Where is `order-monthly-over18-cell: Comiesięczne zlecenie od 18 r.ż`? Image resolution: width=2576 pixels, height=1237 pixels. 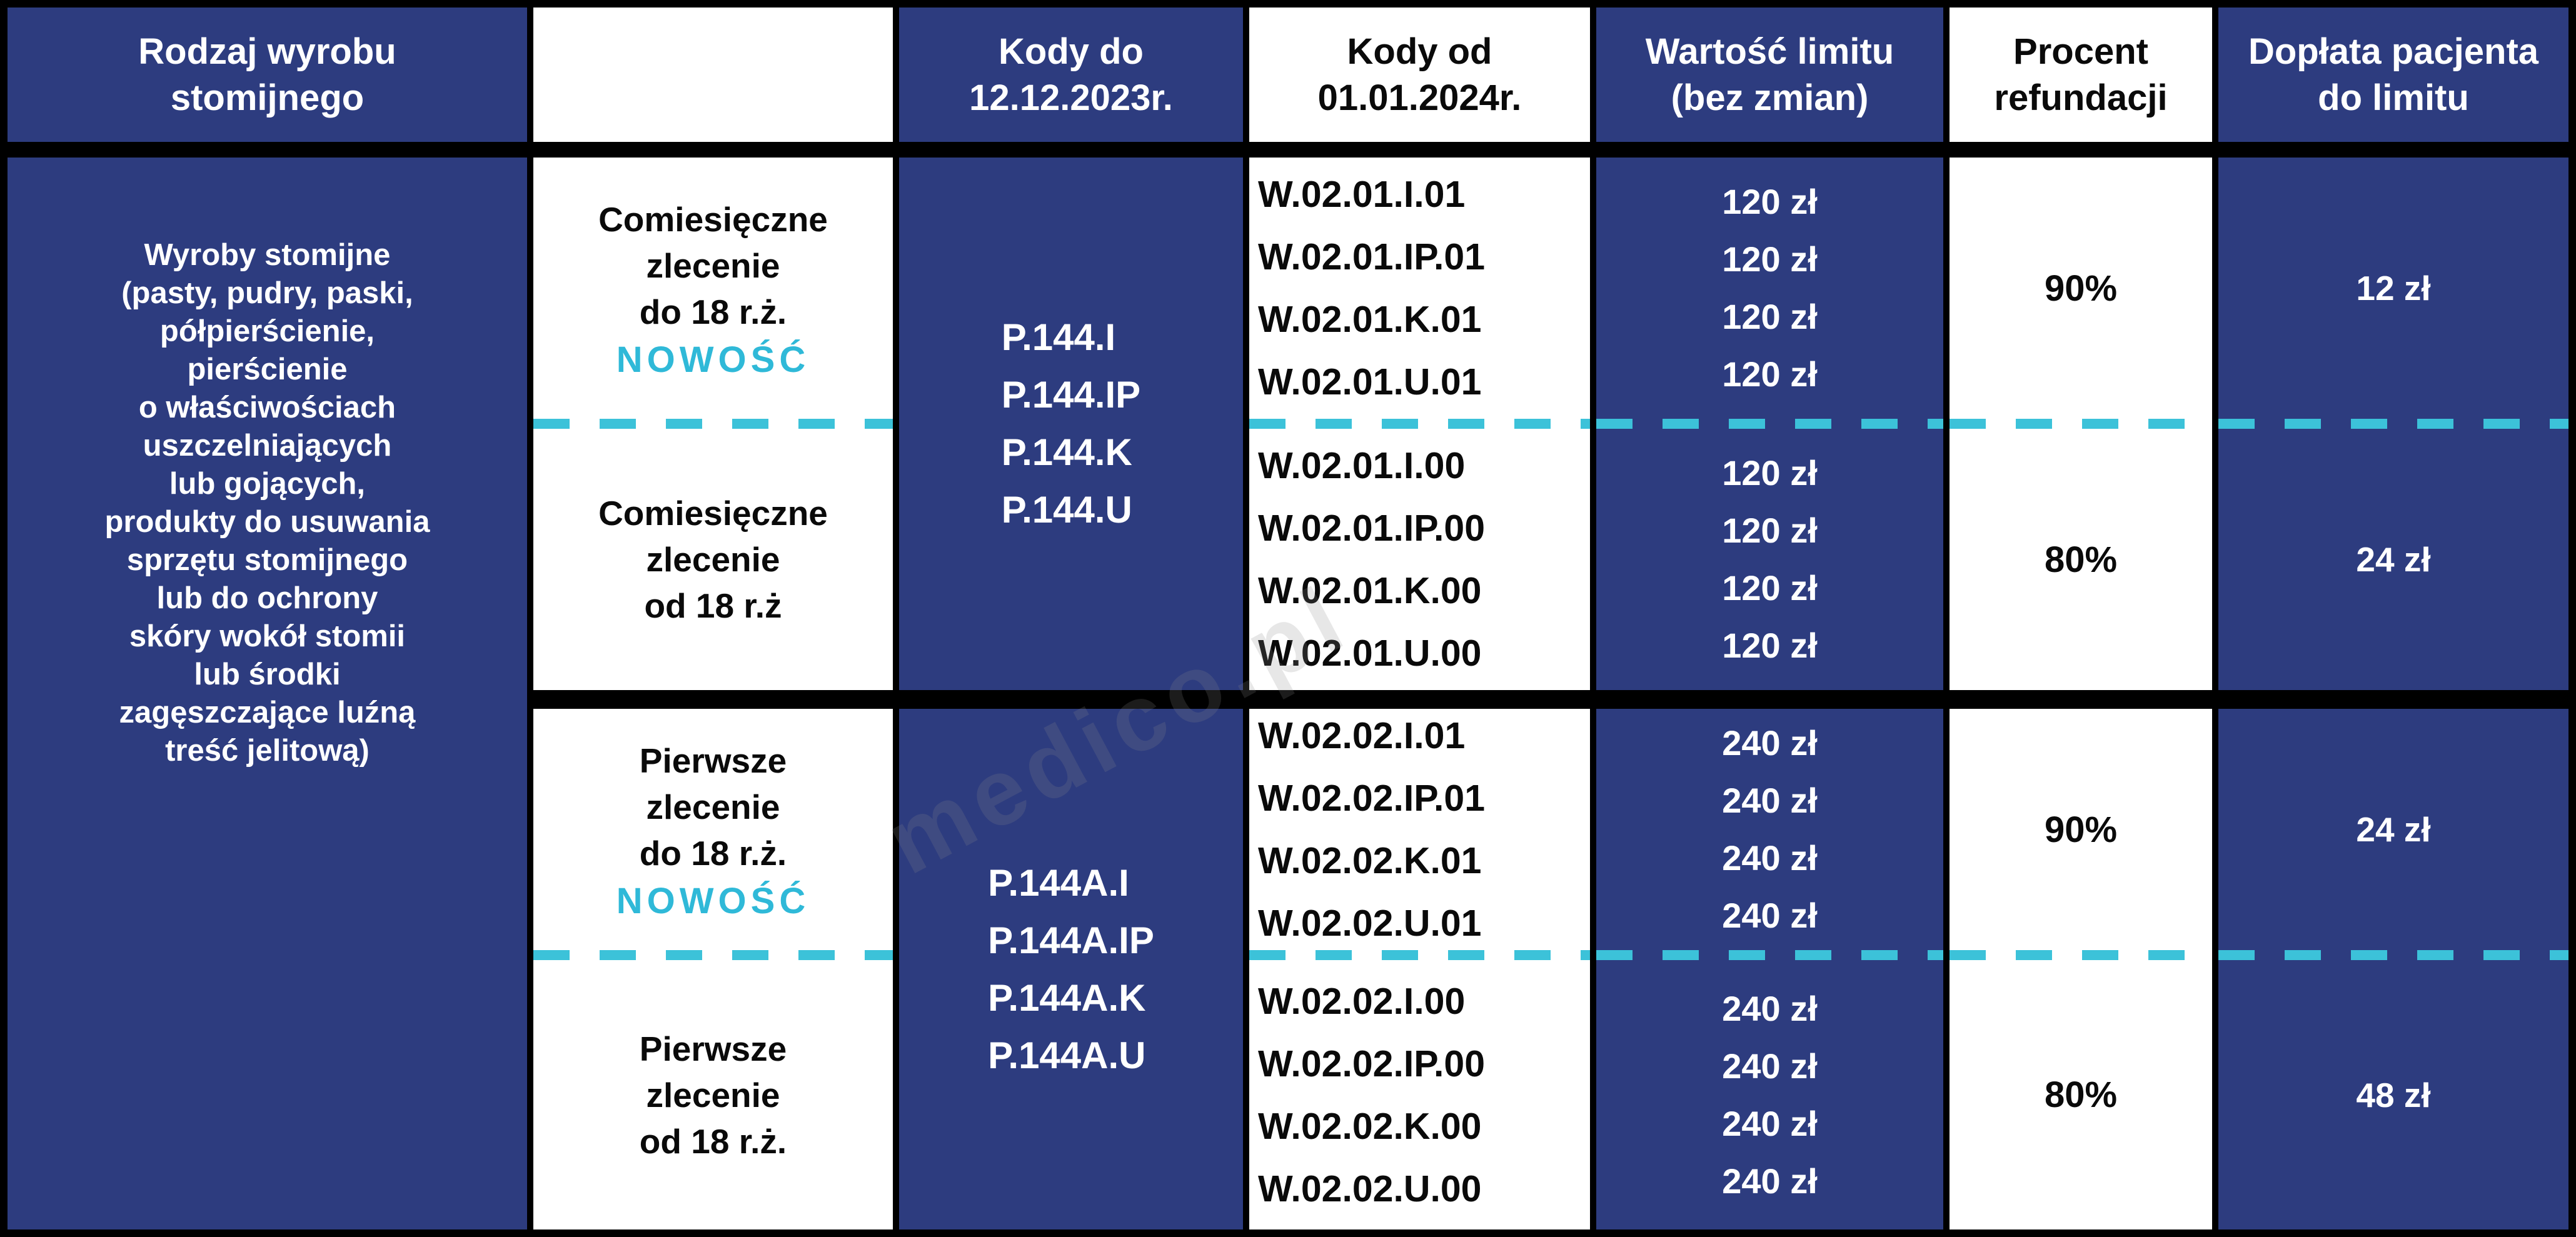 order-monthly-over18-cell: Comiesięczne zlecenie od 18 r.ż is located at coordinates (713, 559).